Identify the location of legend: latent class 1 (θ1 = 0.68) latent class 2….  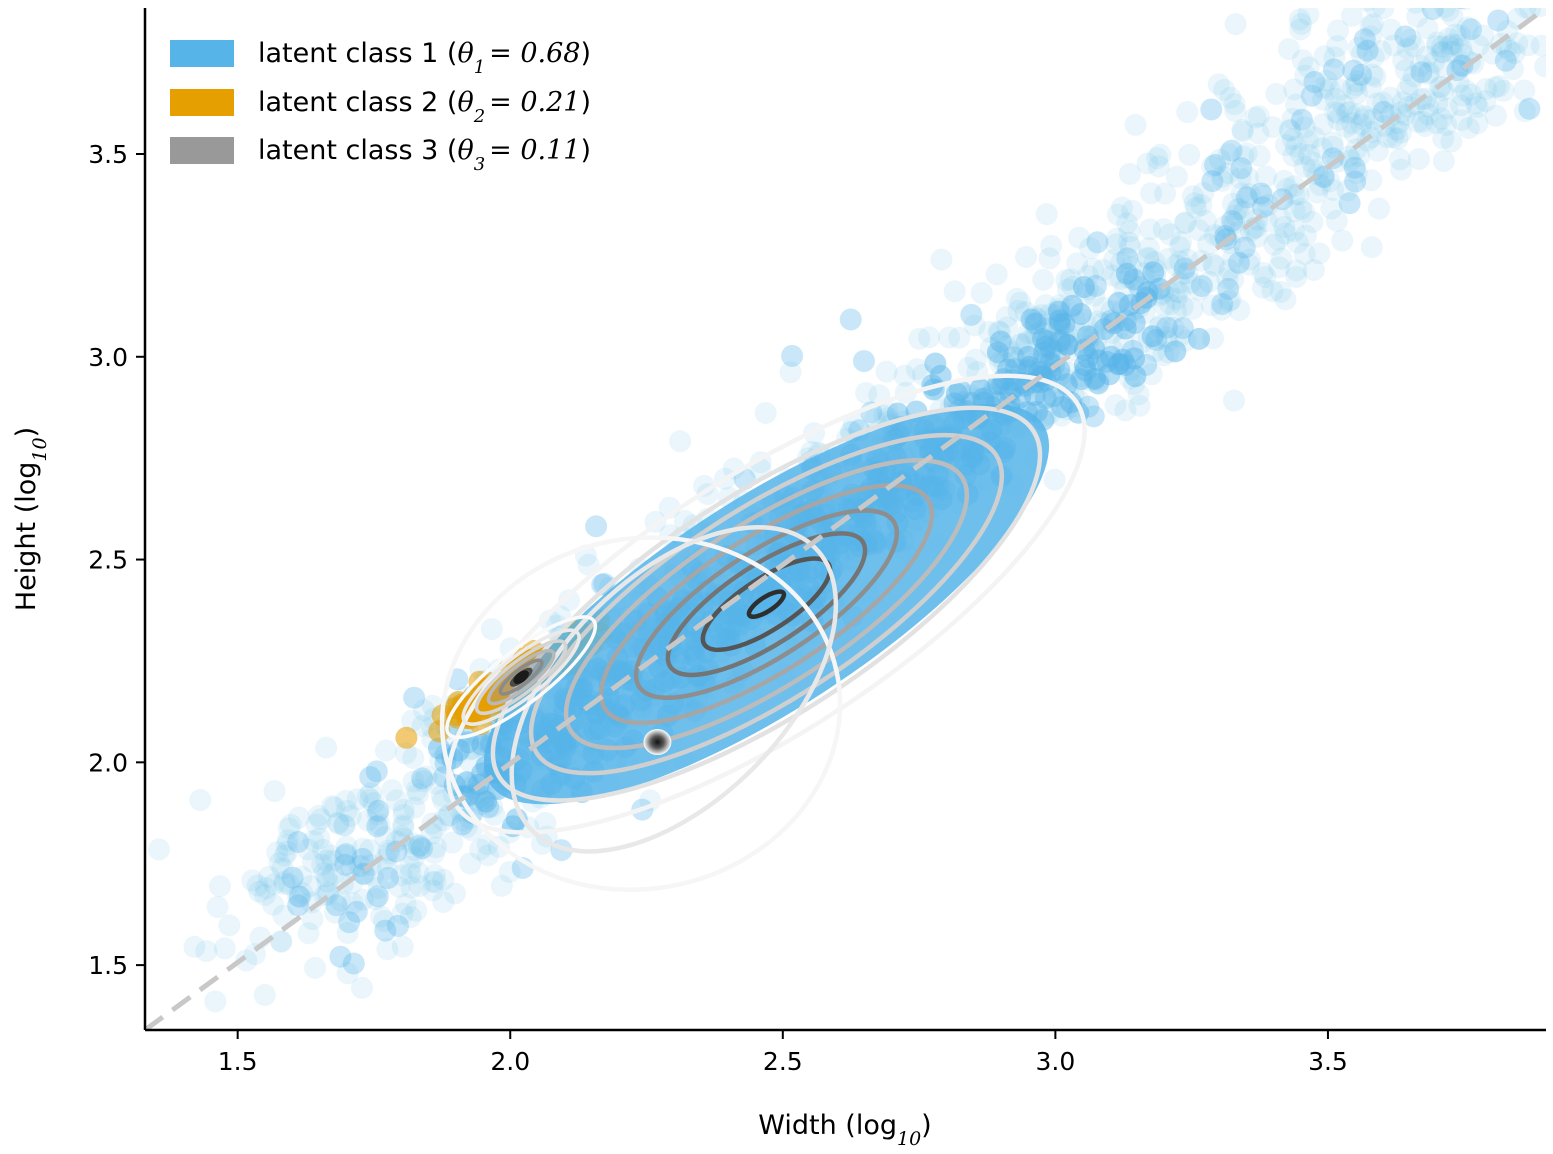
(380, 106).